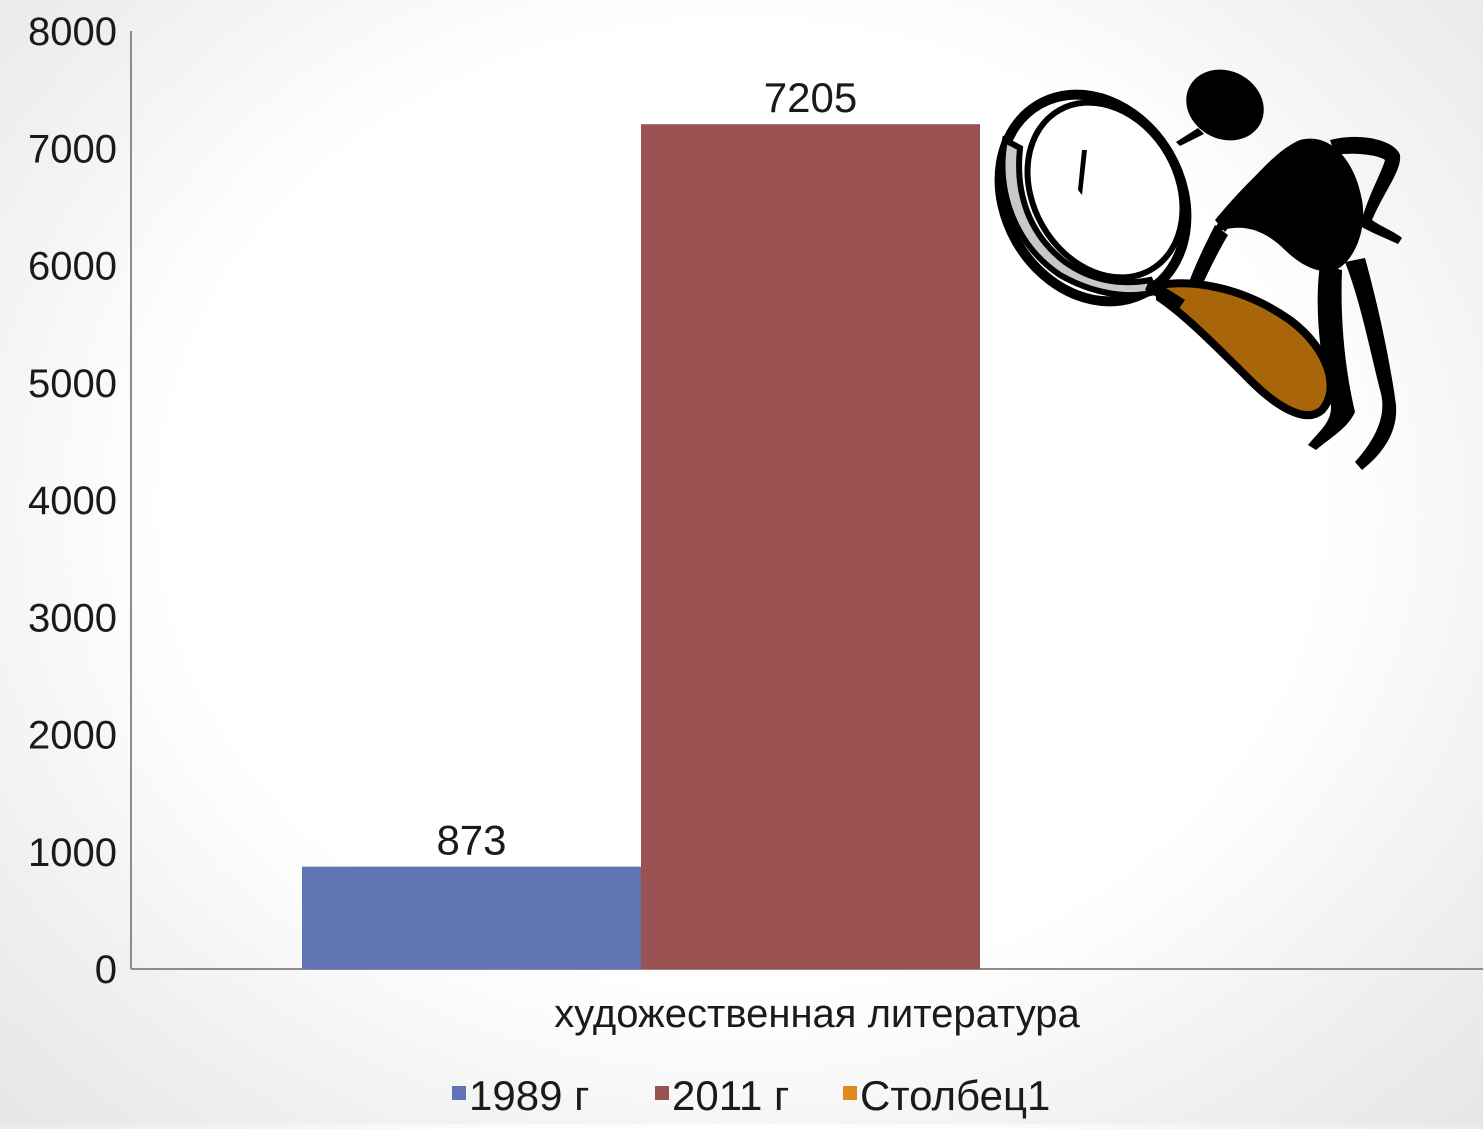  What do you see at coordinates (810, 97) in the screenshot?
I see `data-label: 7205` at bounding box center [810, 97].